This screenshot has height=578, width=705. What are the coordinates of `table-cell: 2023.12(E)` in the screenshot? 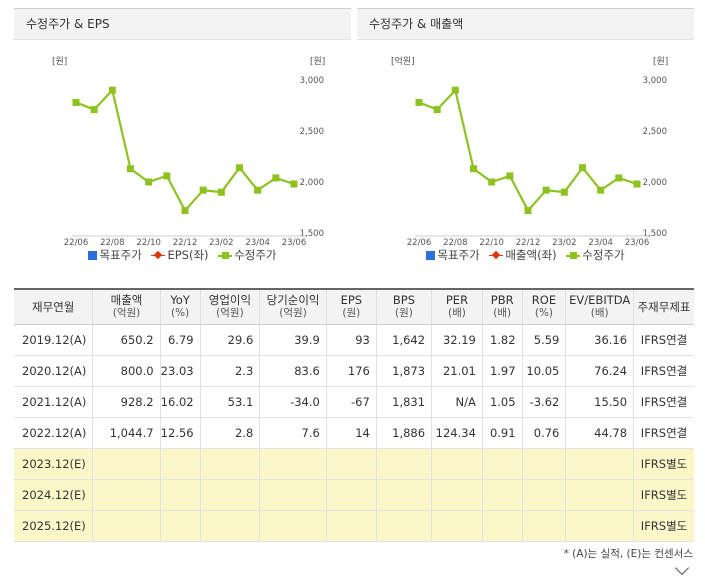 It's located at (53, 464).